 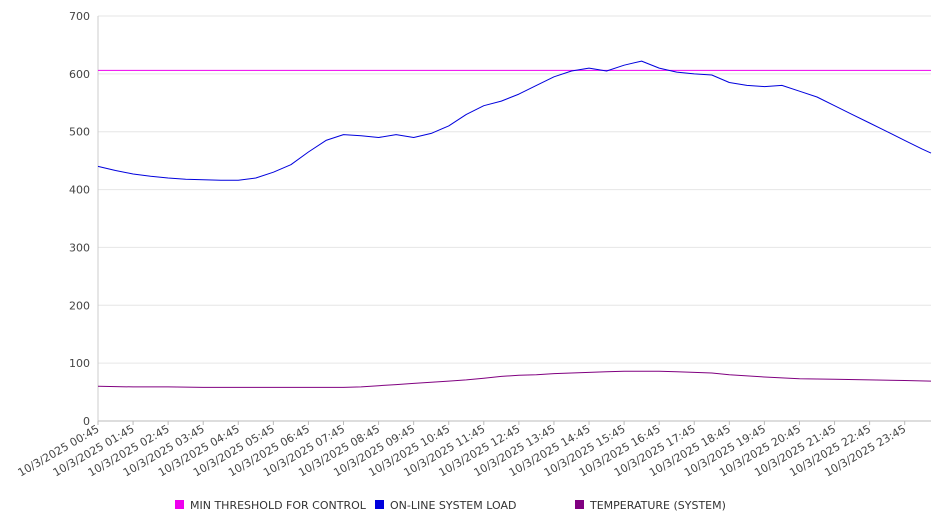 I want to click on y-tick-label: 500, so click(x=79, y=132).